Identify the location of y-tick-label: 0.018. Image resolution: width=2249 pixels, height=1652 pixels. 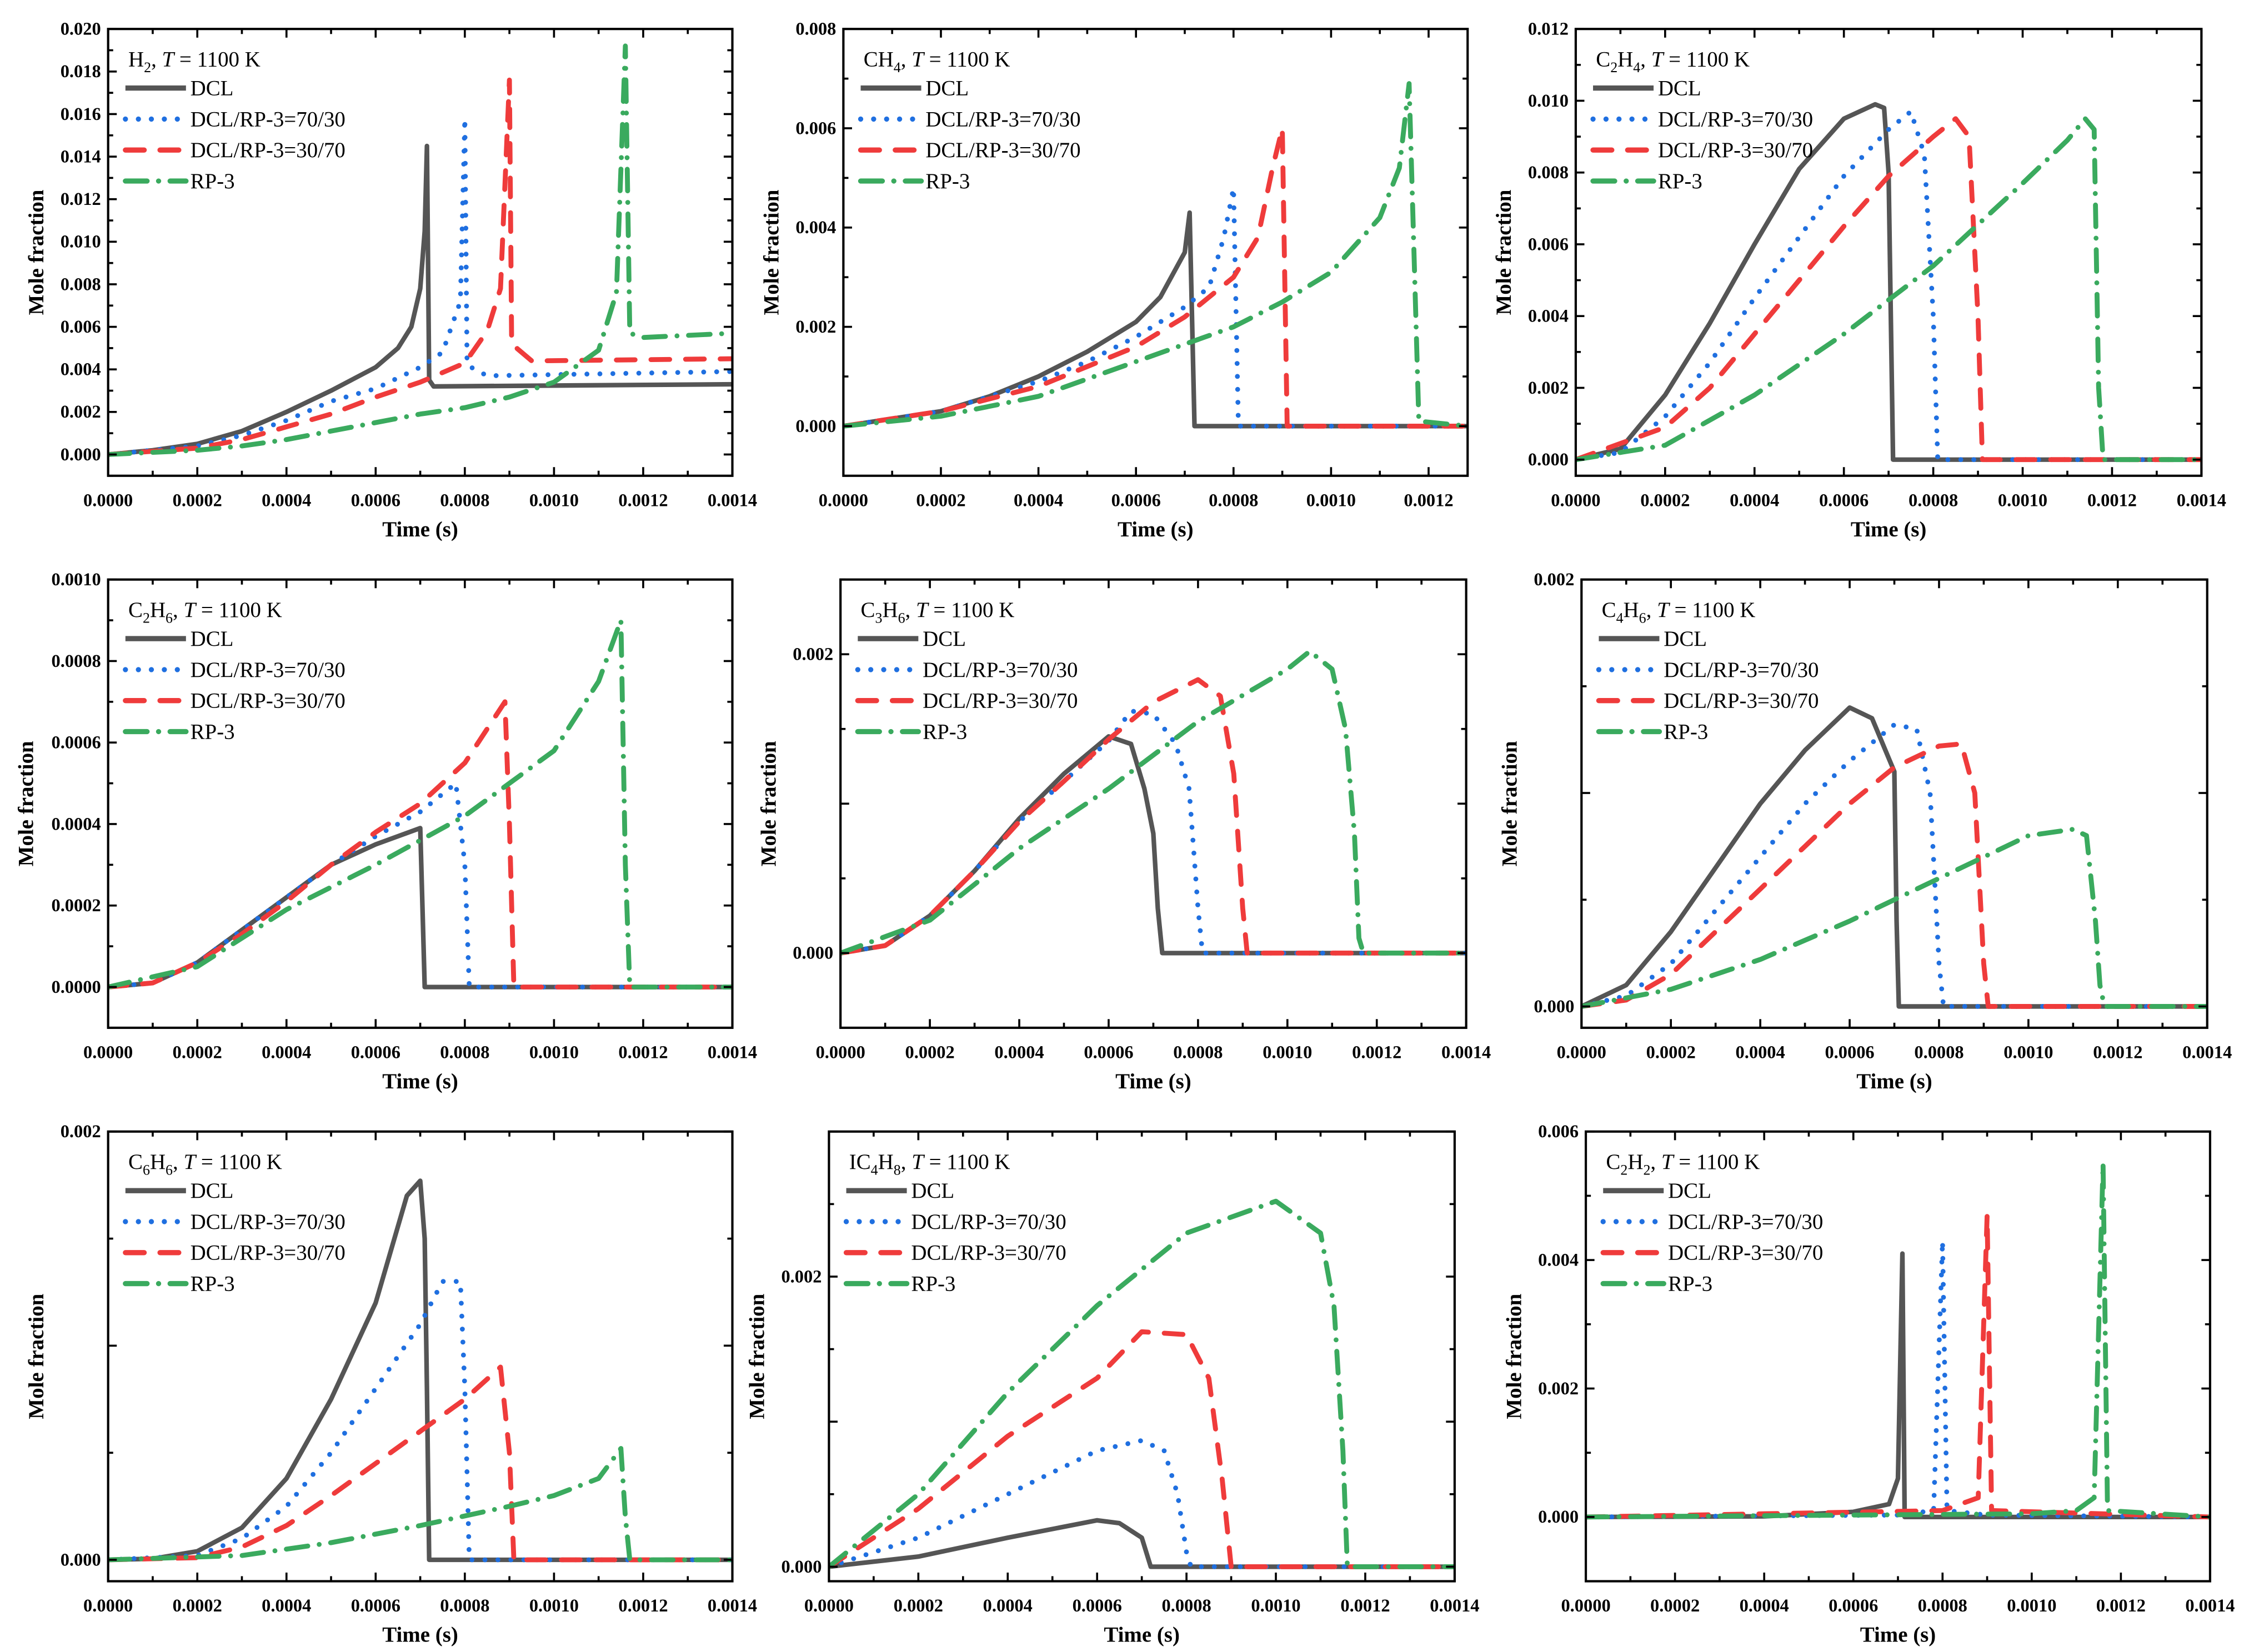
(81, 72).